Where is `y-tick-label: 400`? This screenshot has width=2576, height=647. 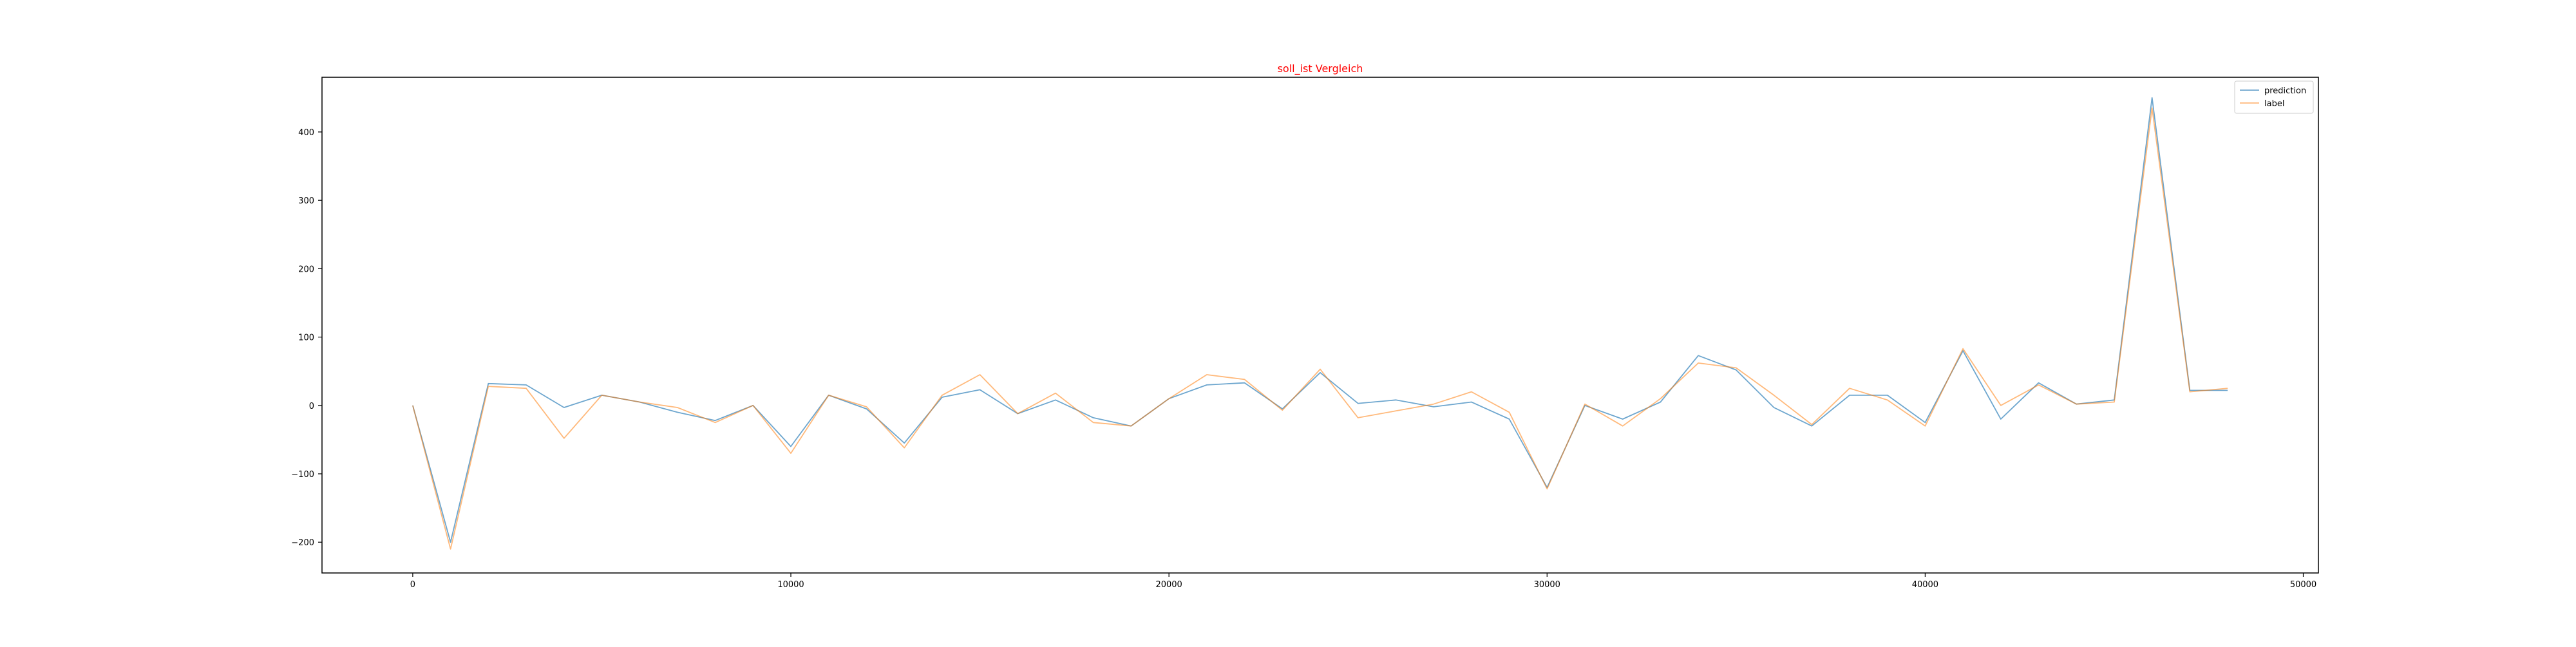
y-tick-label: 400 is located at coordinates (306, 133).